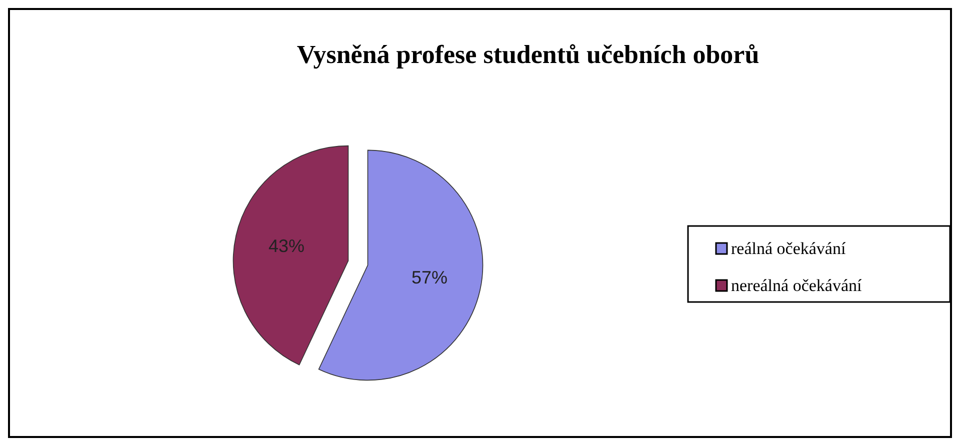 This screenshot has height=446, width=960. Describe the element at coordinates (528, 54) in the screenshot. I see `chart-title: Vysněná profese studentů učebních oborů` at that location.